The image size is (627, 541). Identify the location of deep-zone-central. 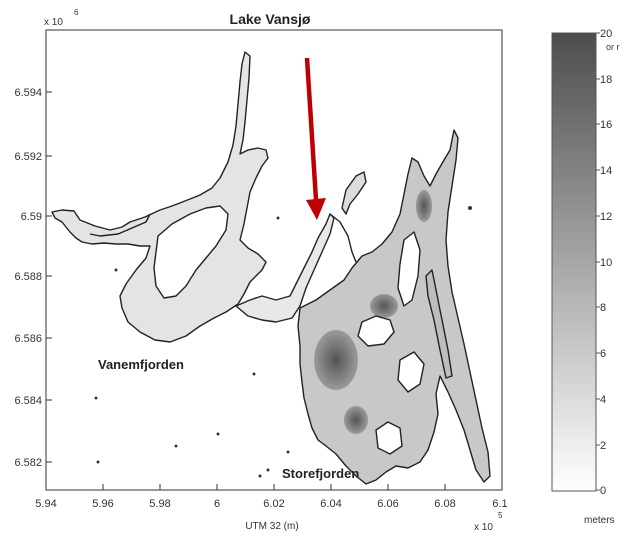
(336, 360).